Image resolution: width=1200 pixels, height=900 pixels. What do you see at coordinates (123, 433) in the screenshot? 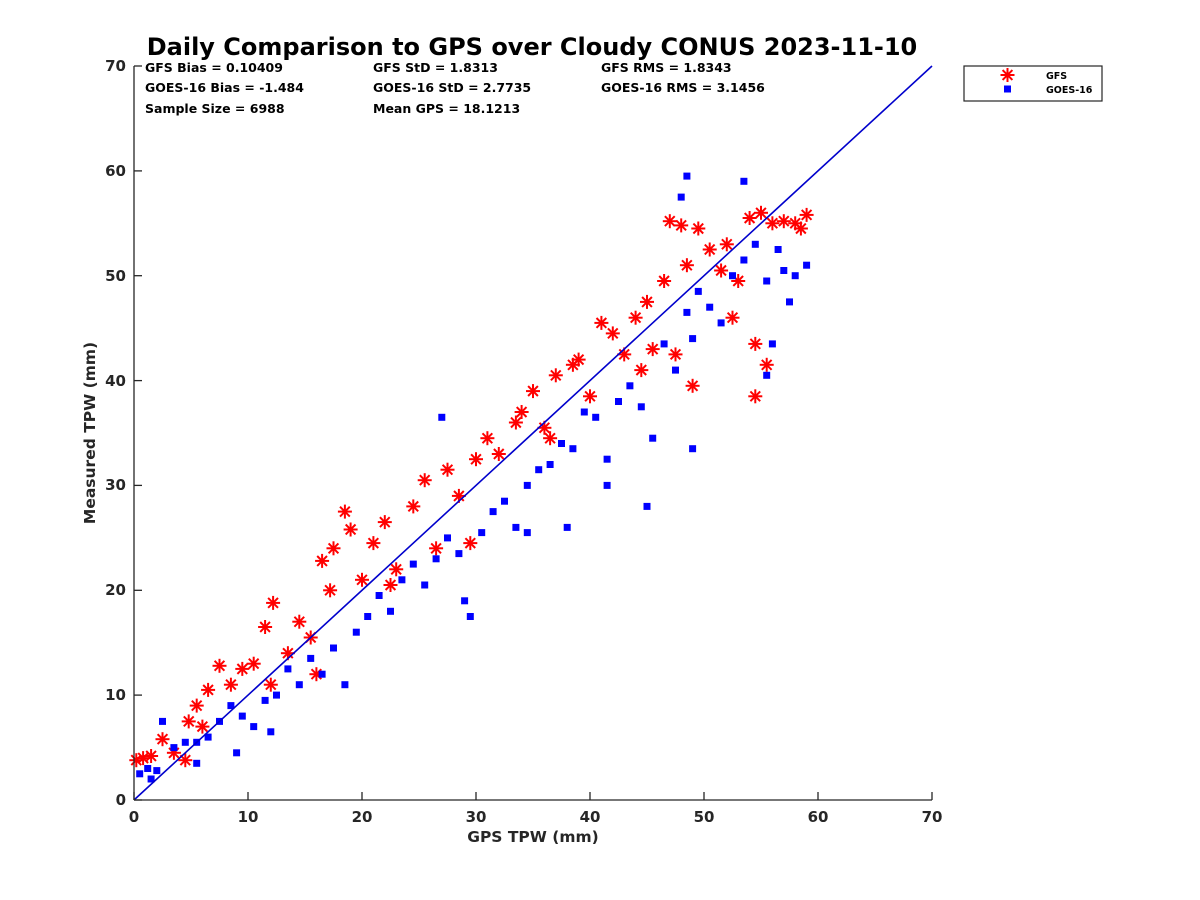
I see `y-axis-ticks: 0 10 20 30 40 50 60 70` at bounding box center [123, 433].